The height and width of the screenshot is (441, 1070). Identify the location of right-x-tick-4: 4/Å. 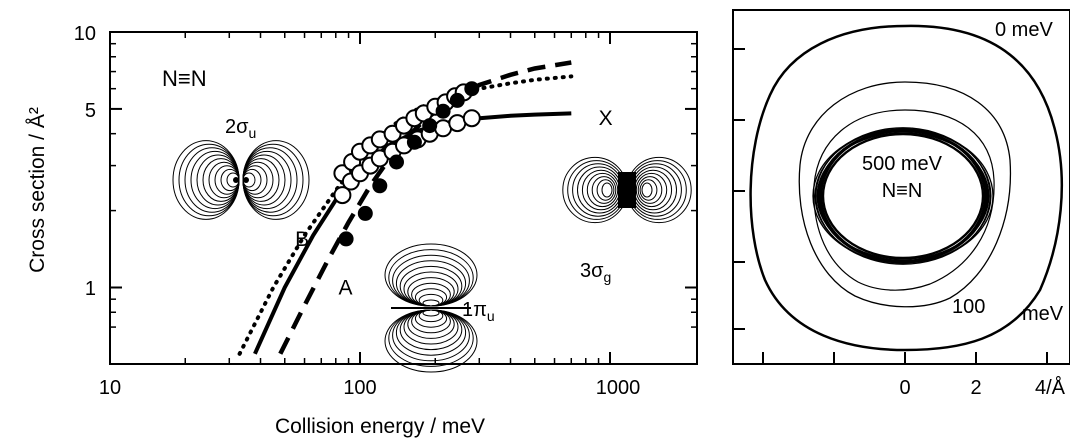
(1050, 387).